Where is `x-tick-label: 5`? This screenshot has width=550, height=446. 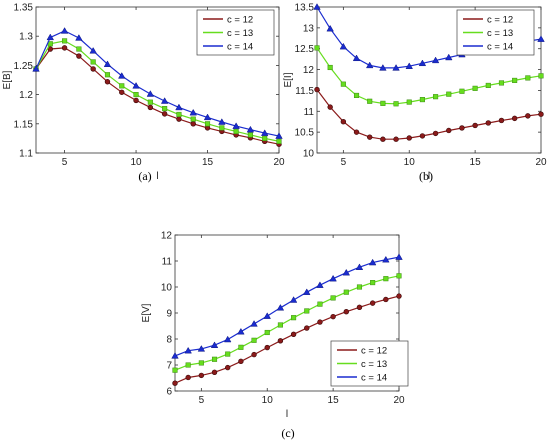 x-tick-label: 5 is located at coordinates (65, 162).